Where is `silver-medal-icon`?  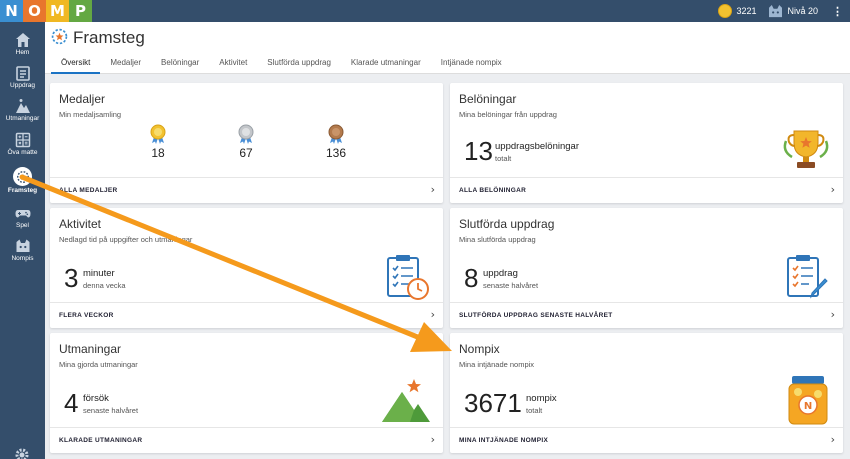
silver-medal-icon is located at coordinates (246, 134).